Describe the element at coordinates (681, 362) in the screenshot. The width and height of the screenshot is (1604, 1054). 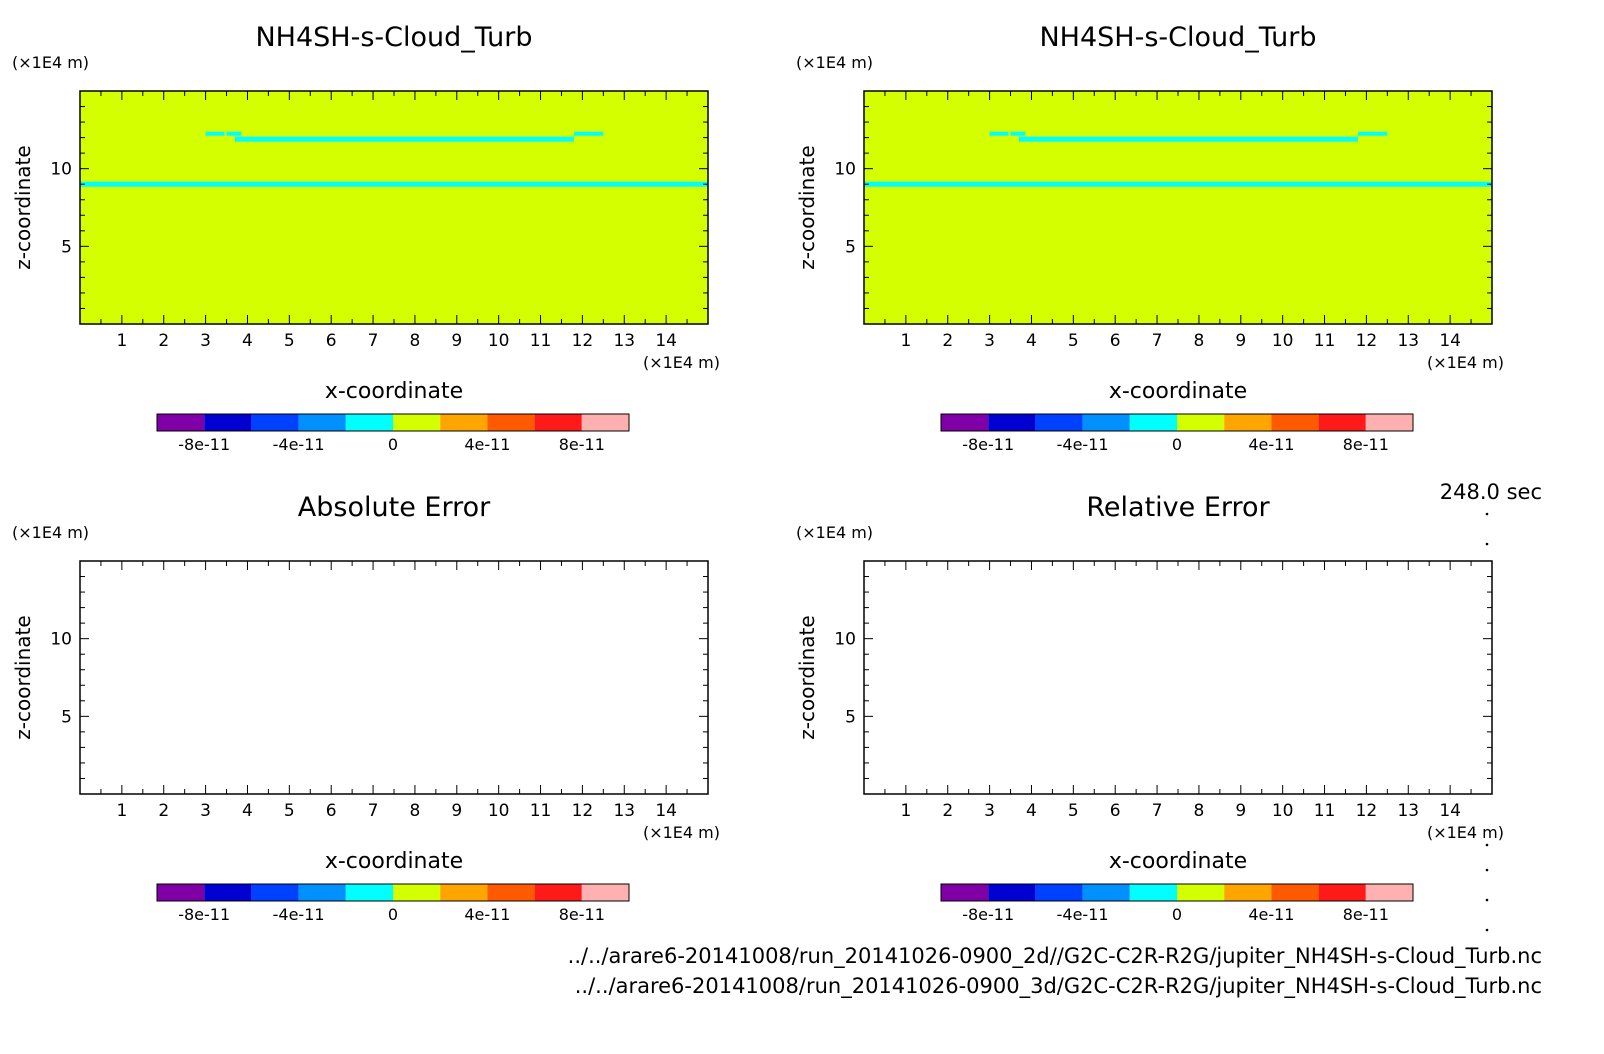
I see `x-unit-label: (×1E4 m)` at that location.